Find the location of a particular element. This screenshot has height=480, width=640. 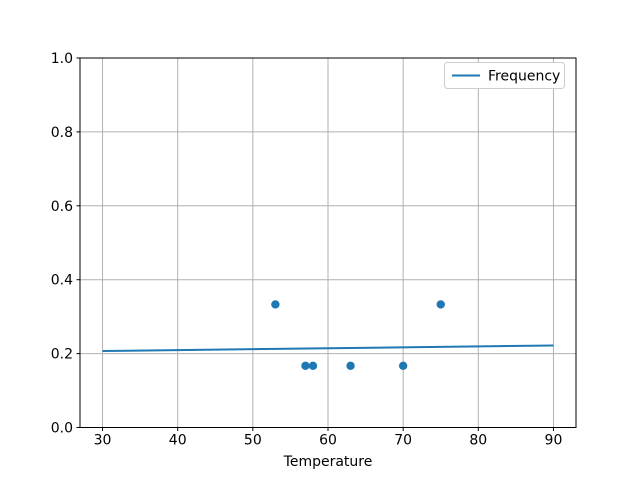

legend-label: Frequency is located at coordinates (524, 77).